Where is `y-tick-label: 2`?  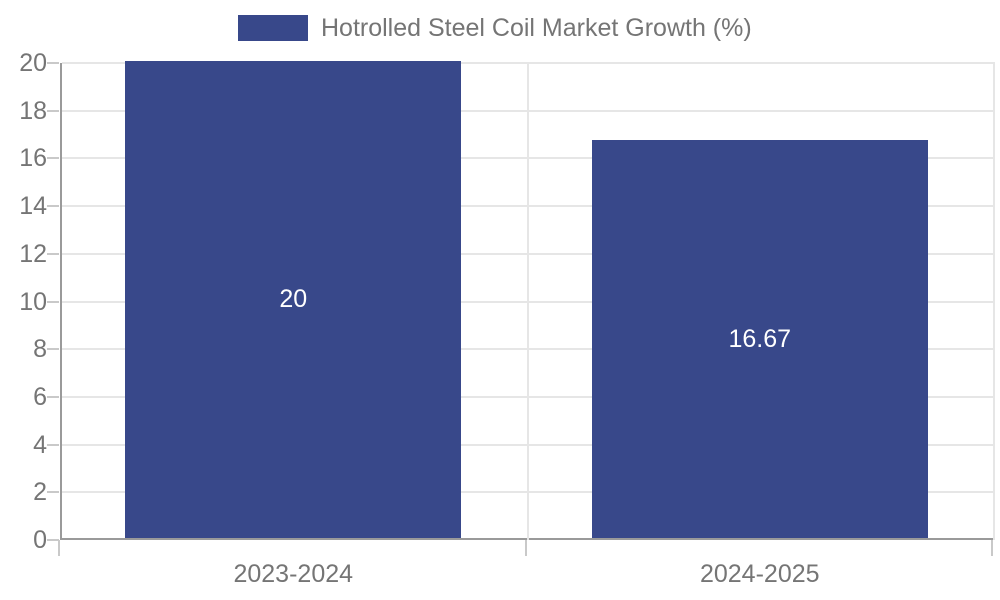
y-tick-label: 2 is located at coordinates (40, 492).